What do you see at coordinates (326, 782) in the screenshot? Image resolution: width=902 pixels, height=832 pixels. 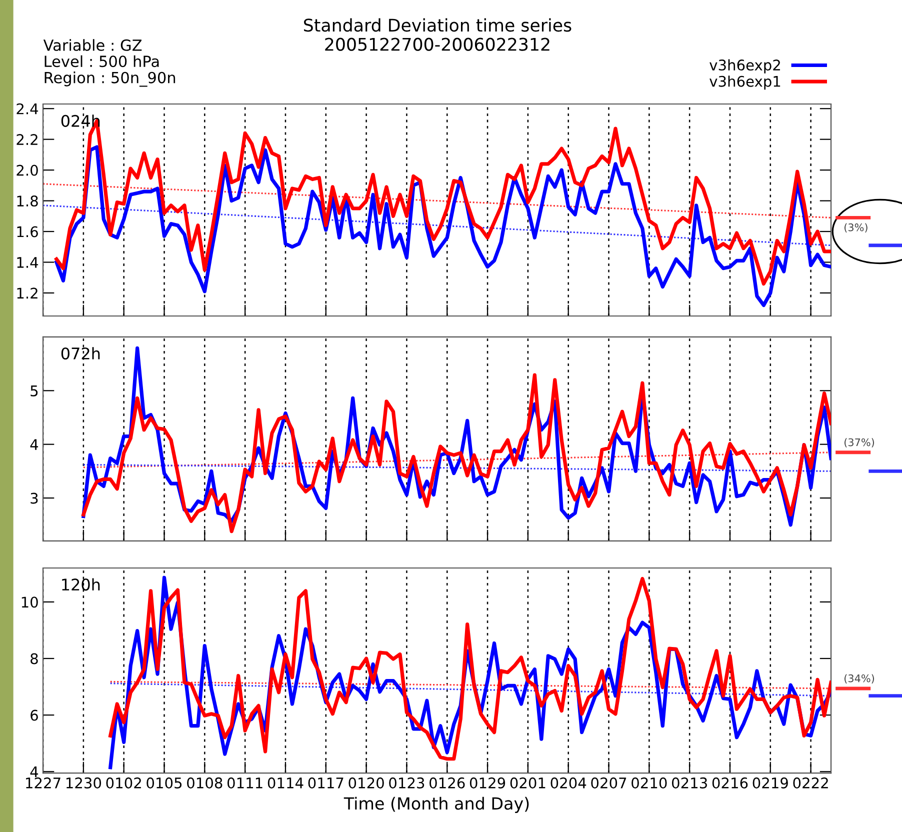 I see `x-tick-label: 0117` at bounding box center [326, 782].